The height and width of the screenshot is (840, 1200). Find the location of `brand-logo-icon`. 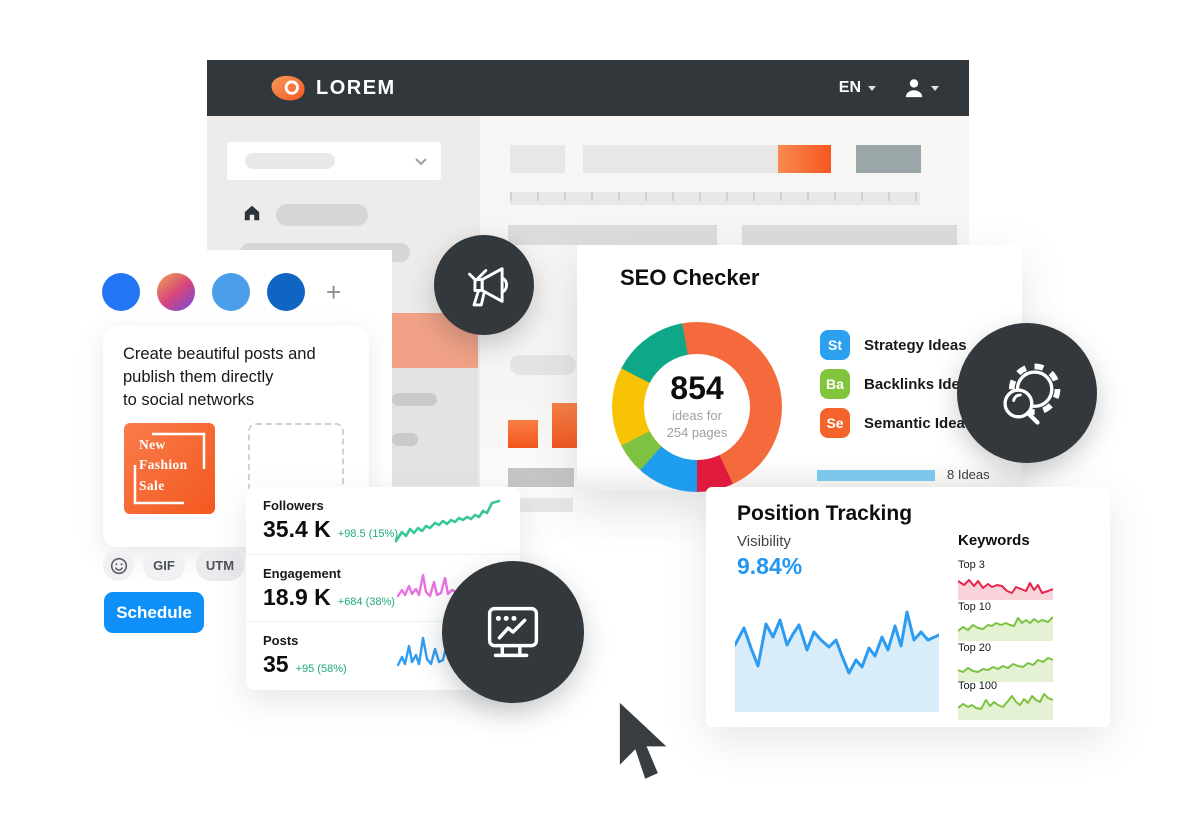

brand-logo-icon is located at coordinates (288, 87).